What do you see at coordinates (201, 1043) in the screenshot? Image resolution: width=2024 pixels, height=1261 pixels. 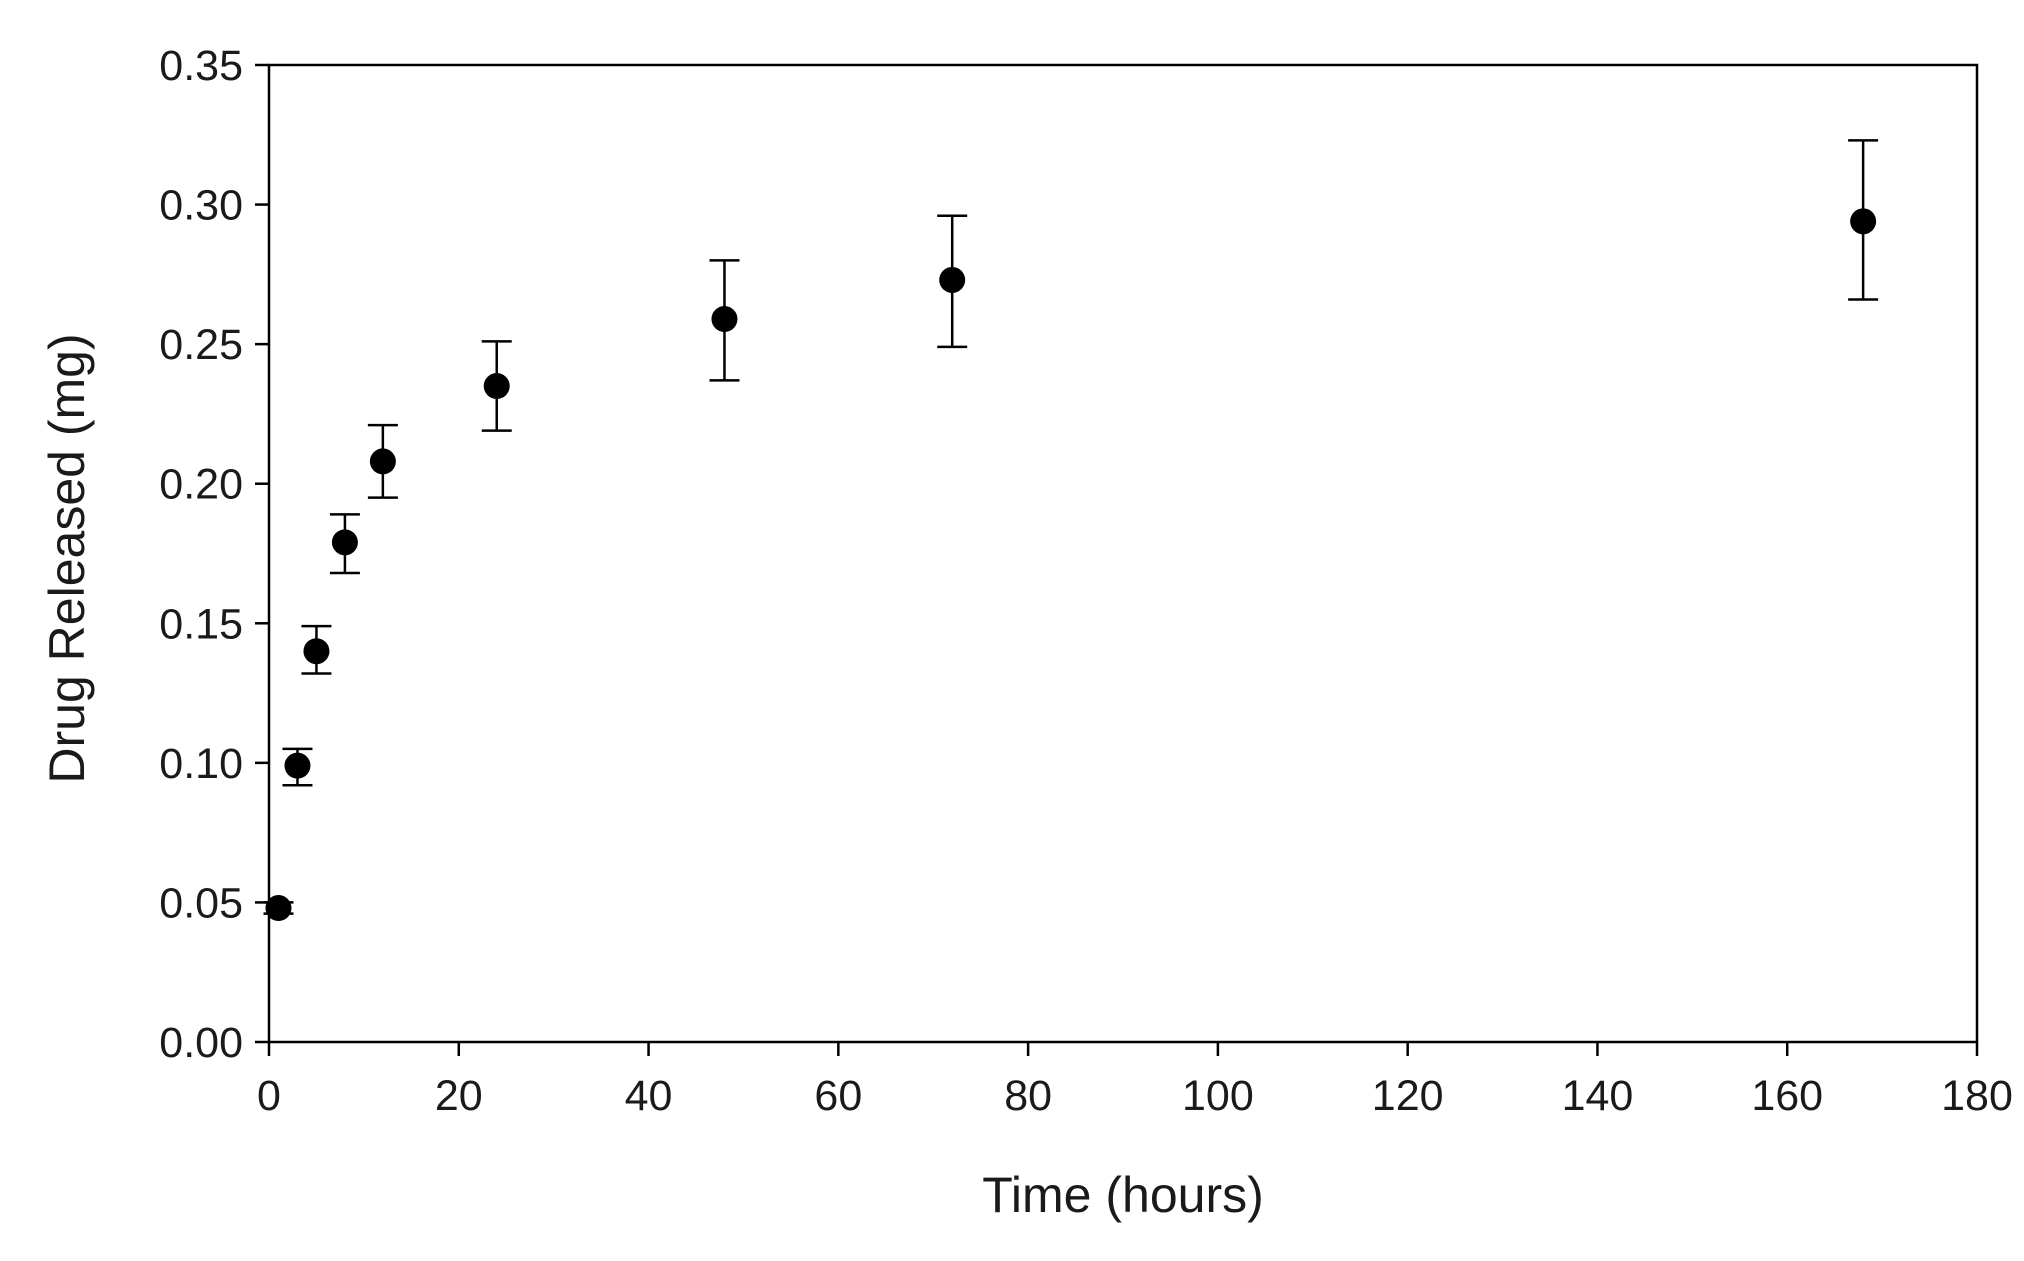 I see `y-tick-label: 0.00` at bounding box center [201, 1043].